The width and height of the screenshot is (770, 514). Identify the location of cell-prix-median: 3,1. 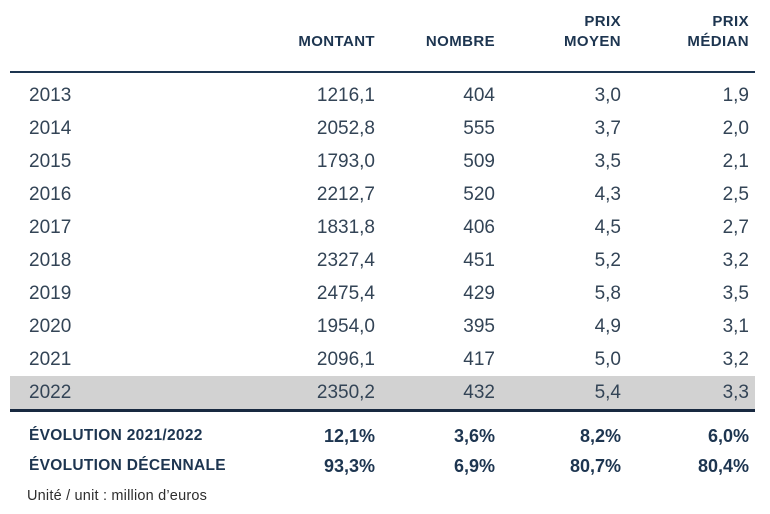
(735, 326).